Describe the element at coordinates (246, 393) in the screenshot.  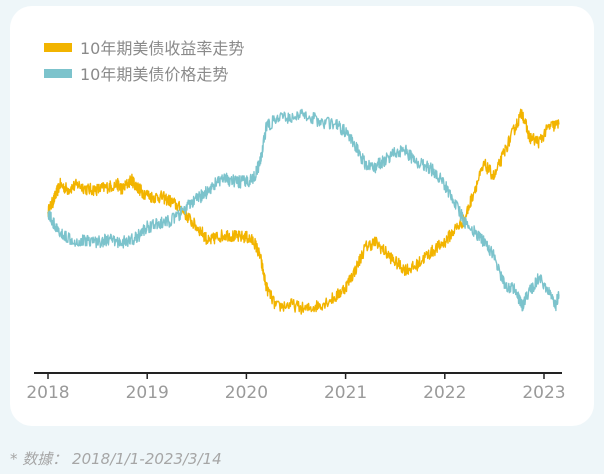
I see `x-tick-label-2020: 2020` at that location.